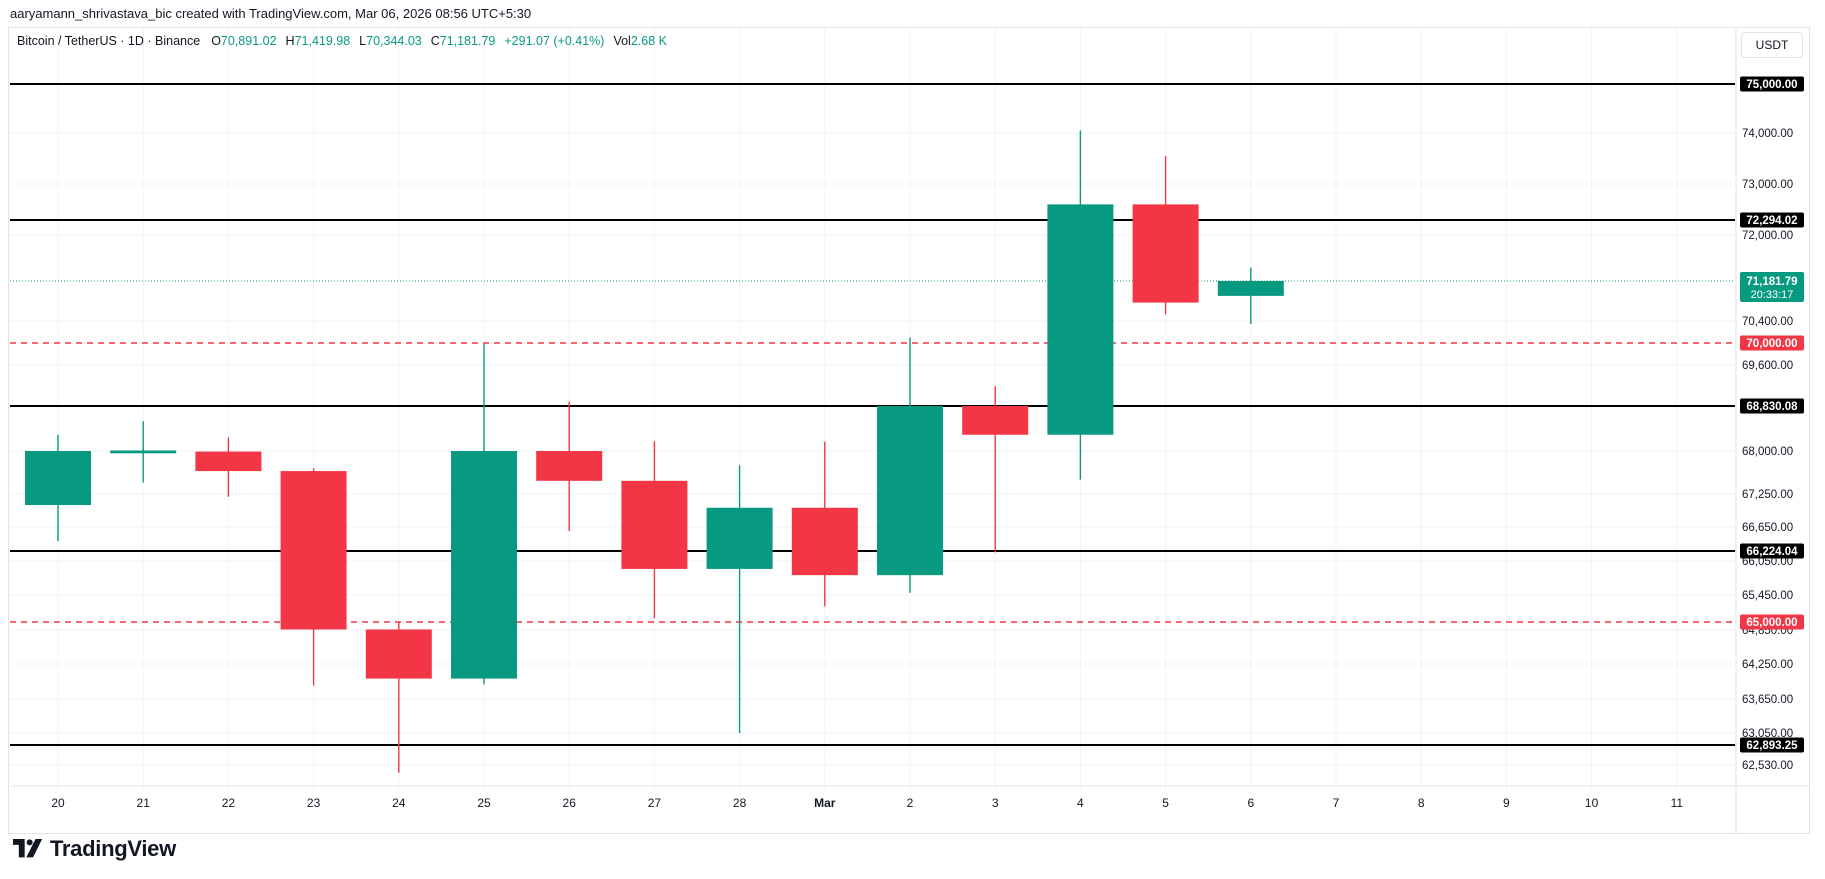  What do you see at coordinates (467, 41) in the screenshot?
I see `close-value: 71,181.79` at bounding box center [467, 41].